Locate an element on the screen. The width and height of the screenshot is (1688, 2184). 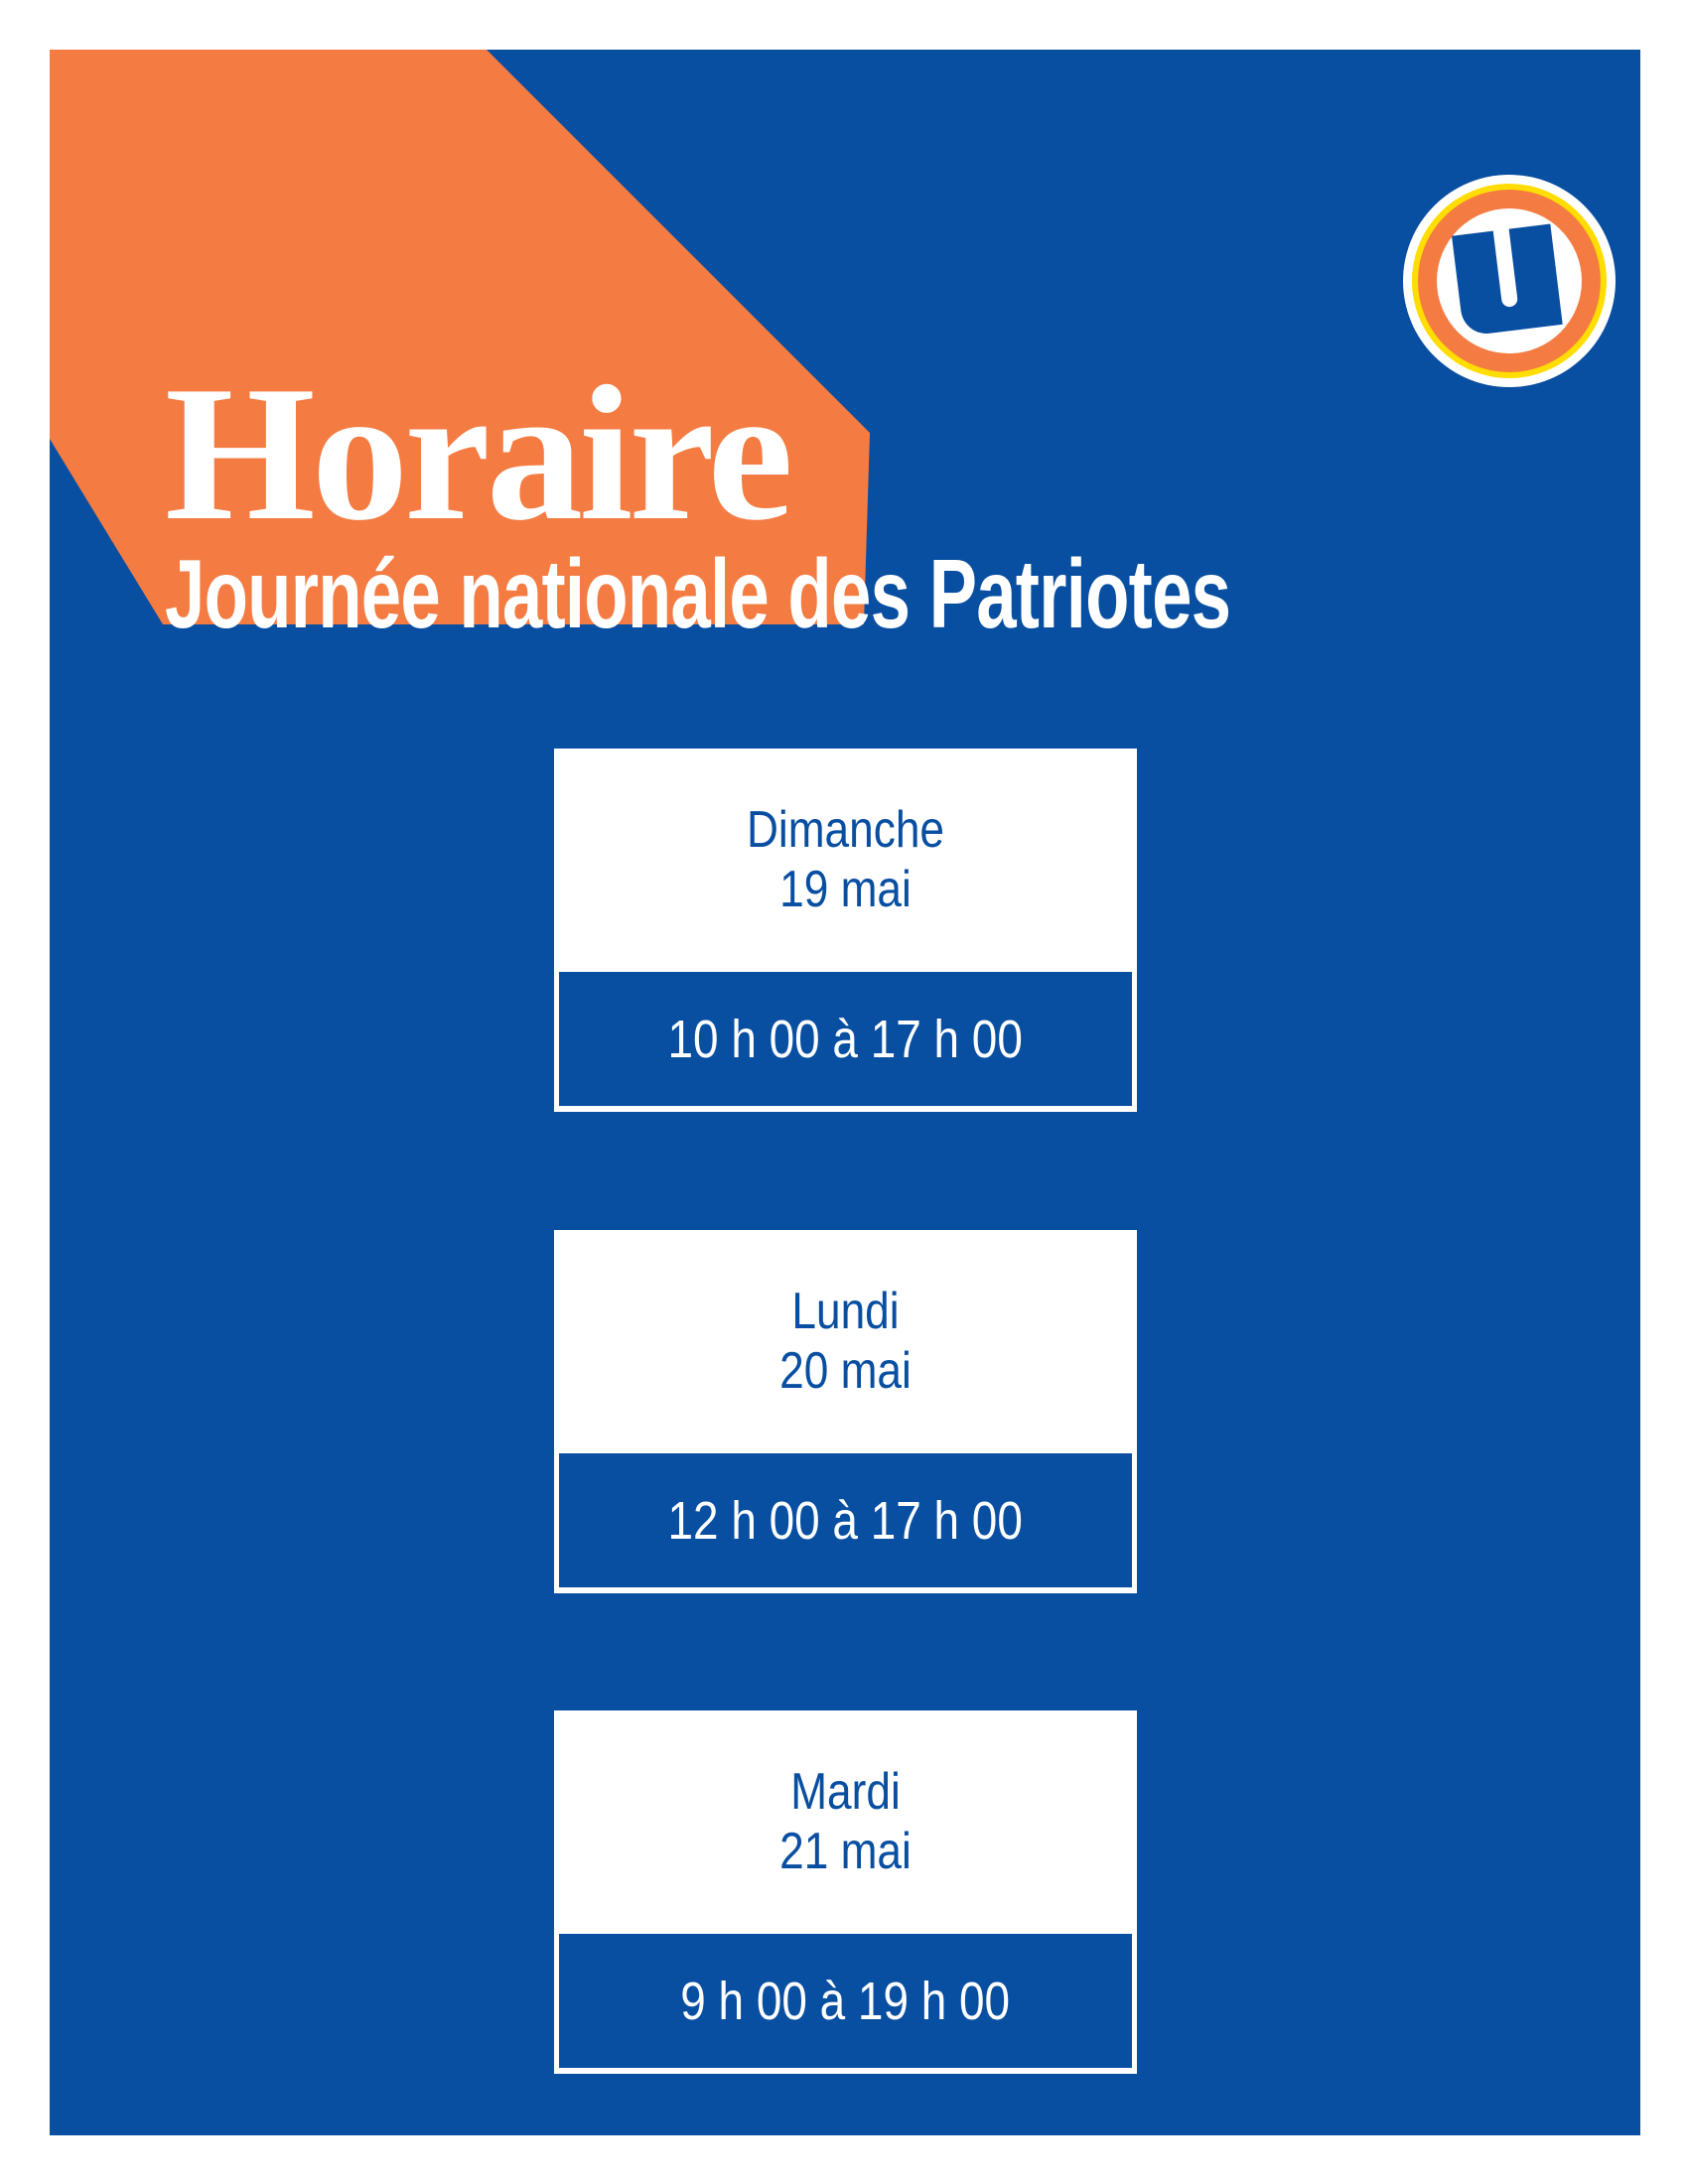
date-label: 21 mai is located at coordinates (845, 1851).